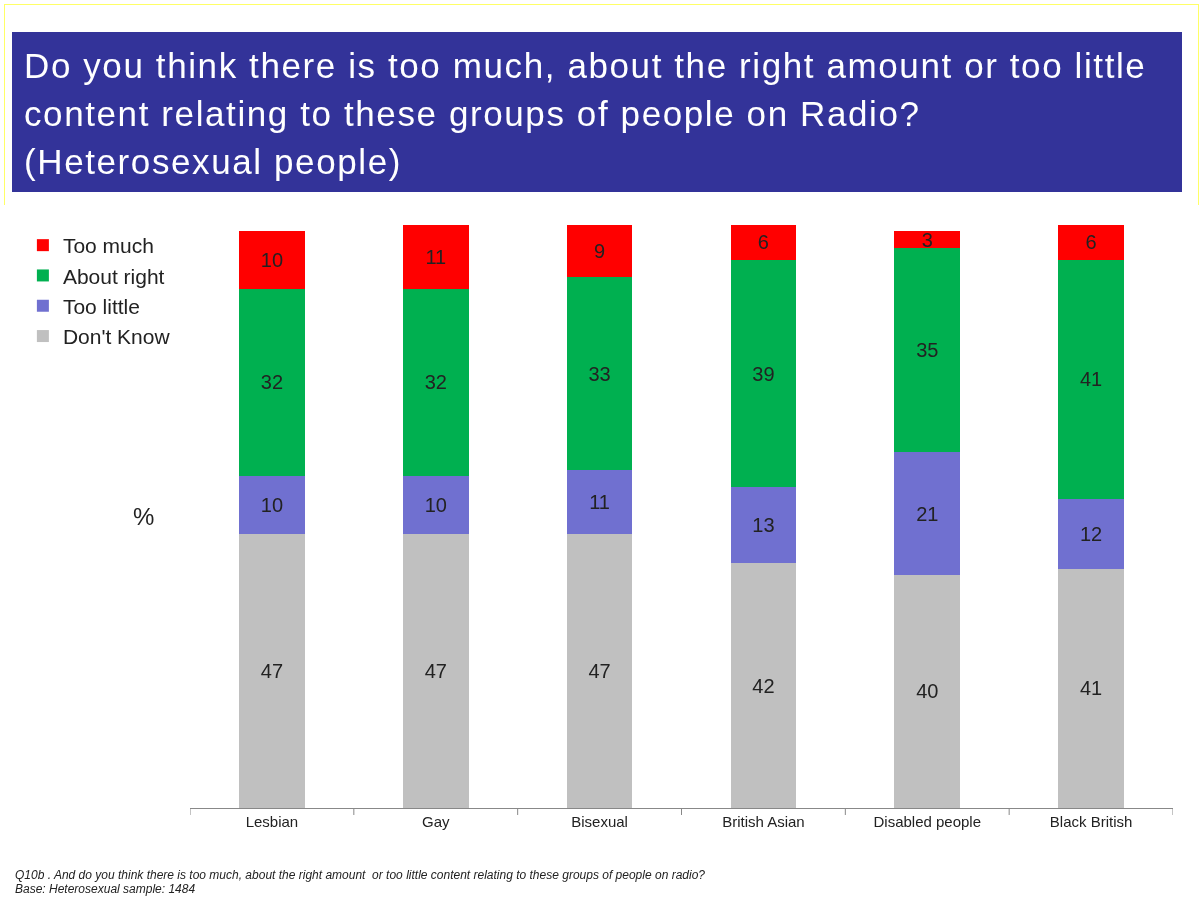 The height and width of the screenshot is (908, 1203). I want to click on data-label: 39, so click(763, 373).